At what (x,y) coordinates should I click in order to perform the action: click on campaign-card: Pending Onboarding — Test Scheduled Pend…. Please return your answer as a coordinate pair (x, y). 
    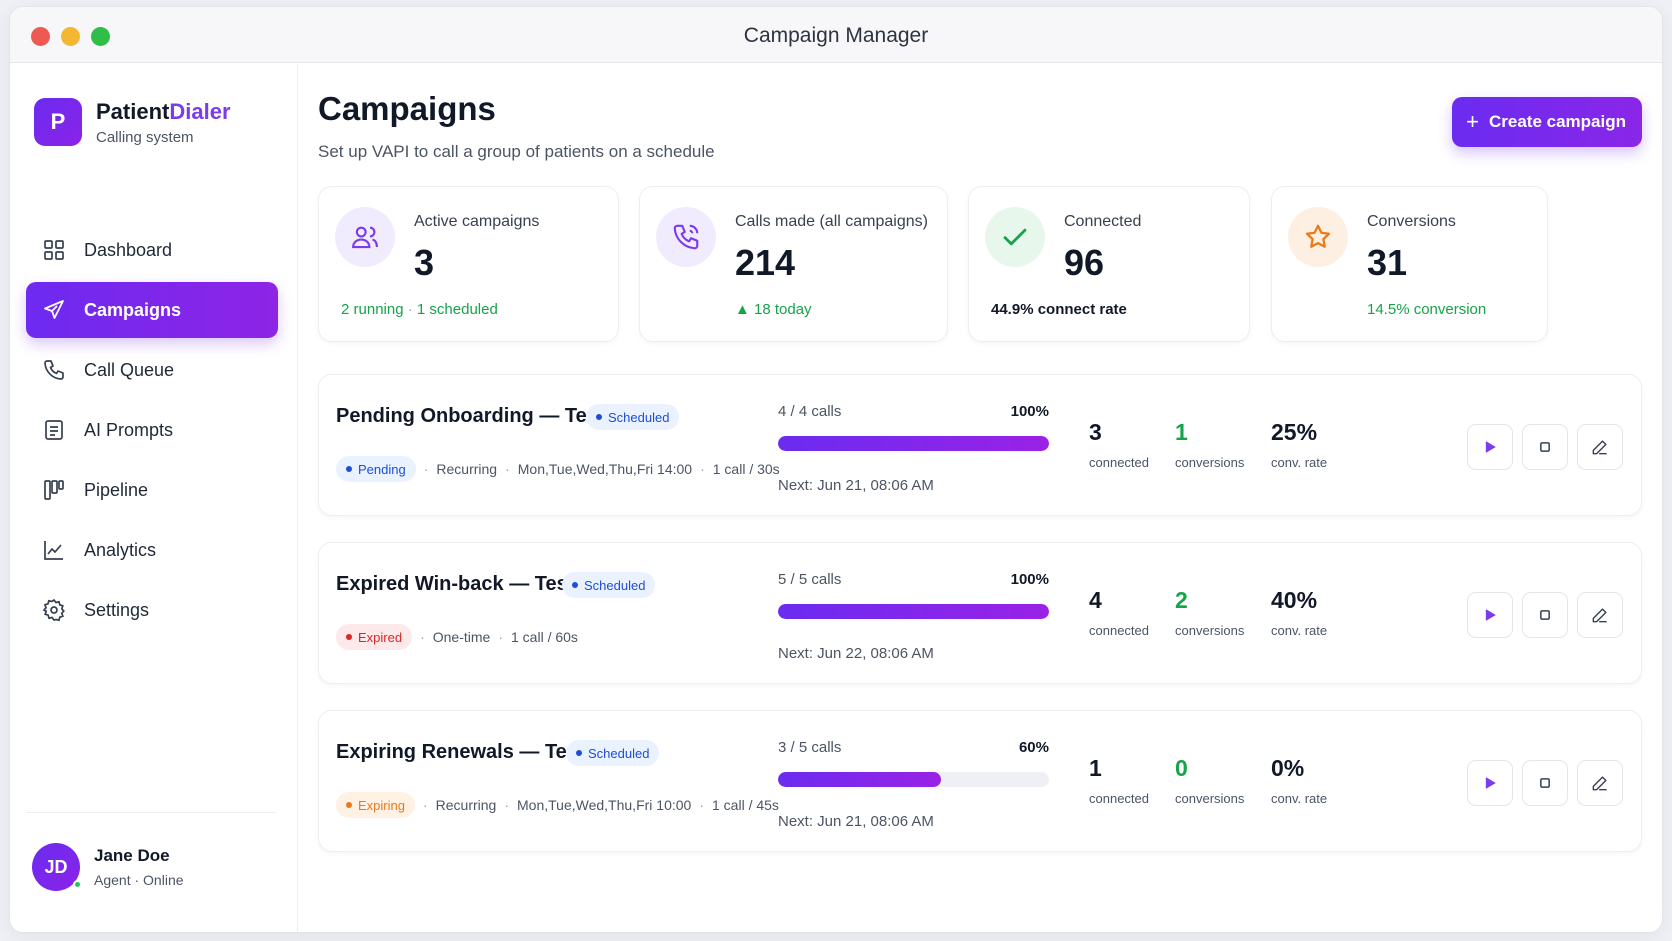
    Looking at the image, I should click on (980, 445).